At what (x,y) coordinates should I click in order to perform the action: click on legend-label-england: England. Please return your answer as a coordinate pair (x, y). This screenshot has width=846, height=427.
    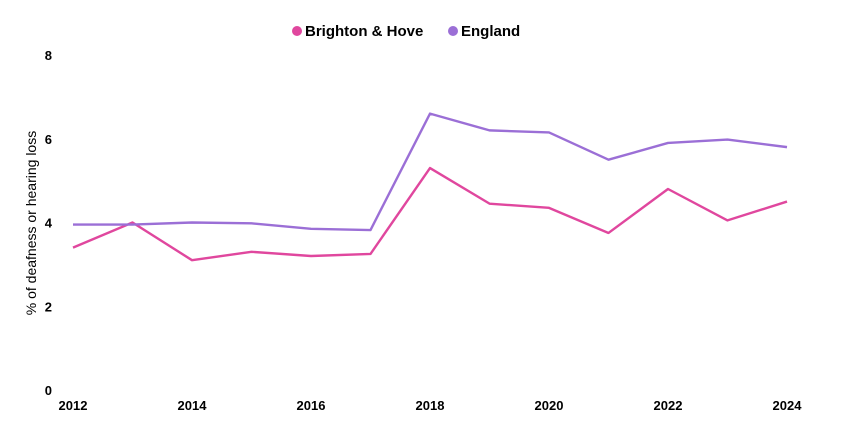
    Looking at the image, I should click on (490, 31).